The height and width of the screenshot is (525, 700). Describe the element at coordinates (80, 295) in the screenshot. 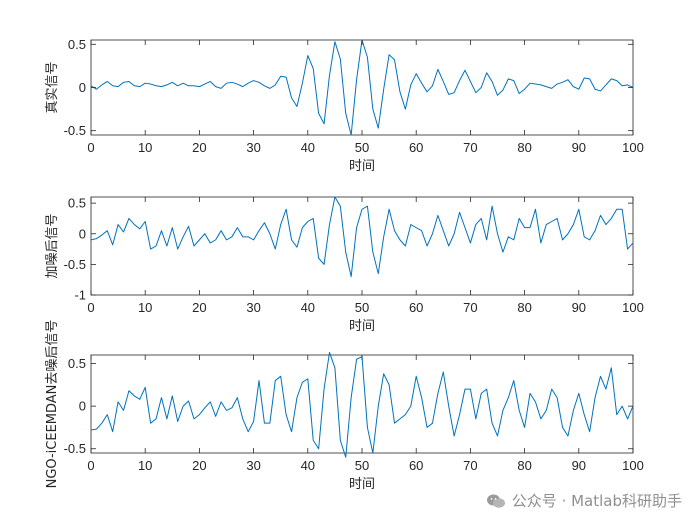

I see `y-tick-label: -1` at that location.